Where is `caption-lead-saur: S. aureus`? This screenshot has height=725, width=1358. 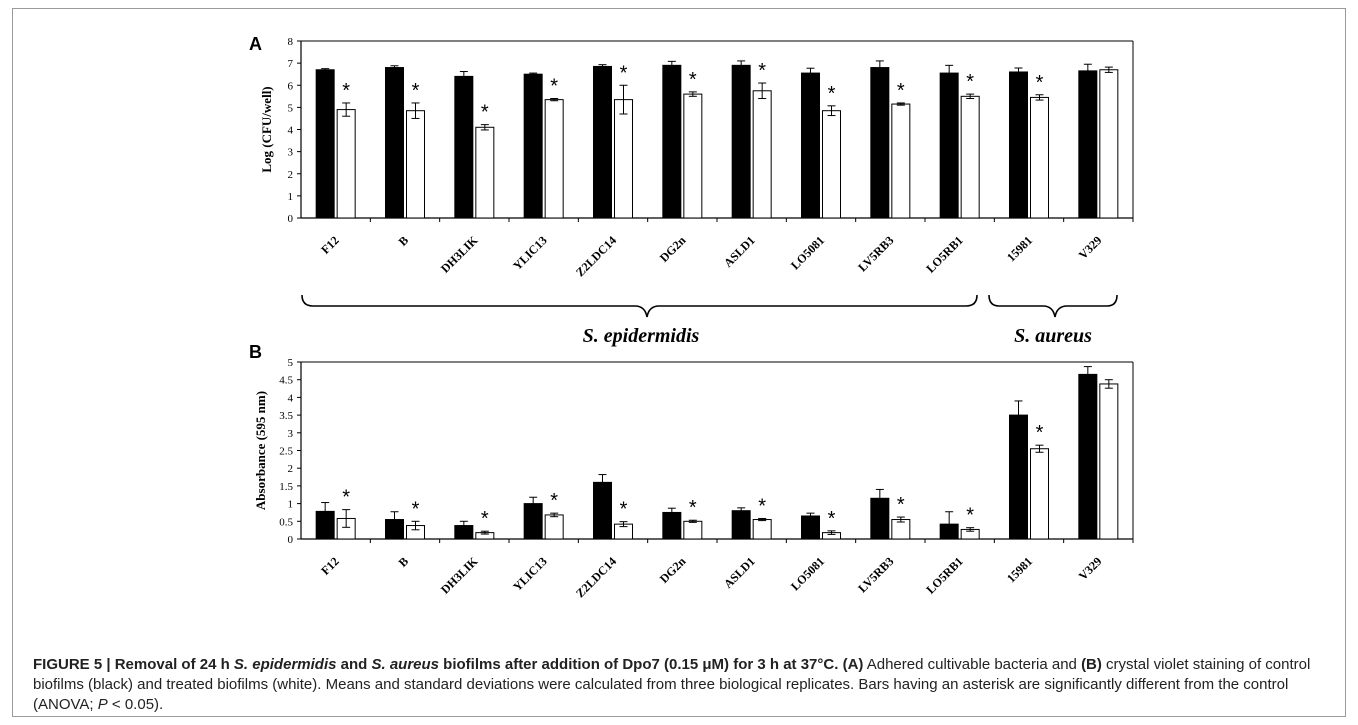 caption-lead-saur: S. aureus is located at coordinates (405, 664).